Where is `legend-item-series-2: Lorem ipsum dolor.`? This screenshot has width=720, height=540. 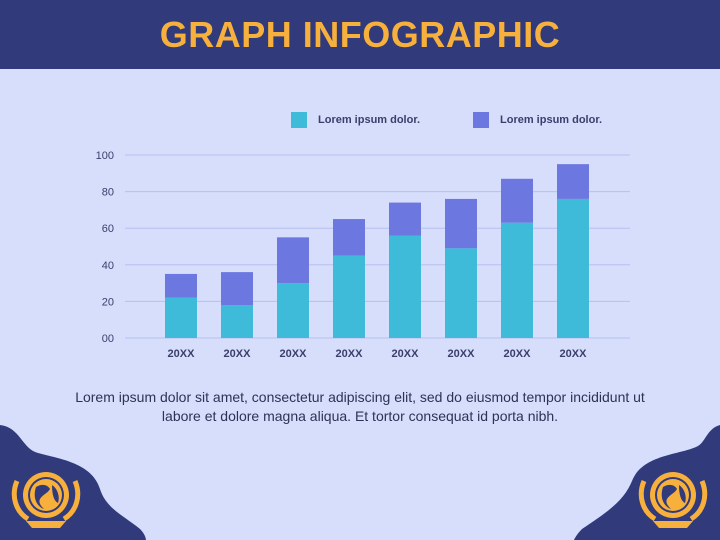
legend-item-series-2: Lorem ipsum dolor. is located at coordinates (537, 120).